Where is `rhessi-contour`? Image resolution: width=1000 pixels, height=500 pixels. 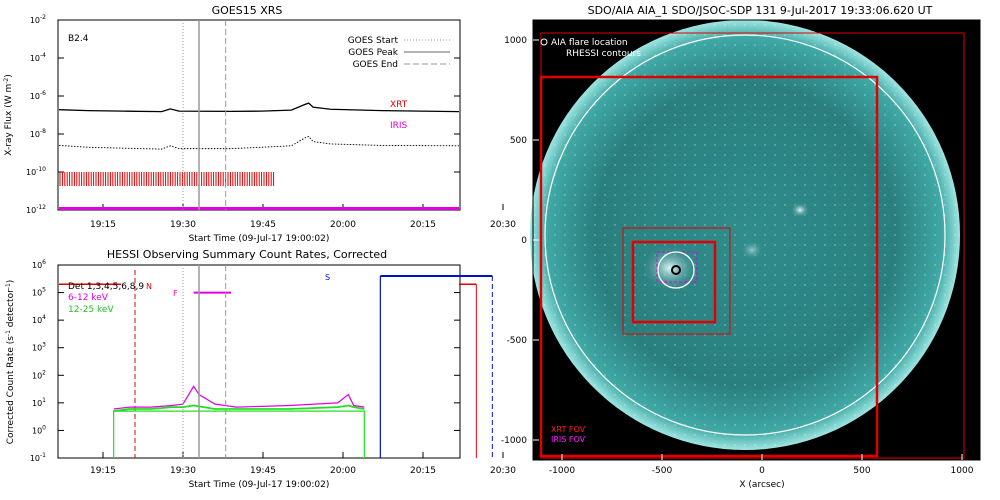
rhessi-contour is located at coordinates (676, 270).